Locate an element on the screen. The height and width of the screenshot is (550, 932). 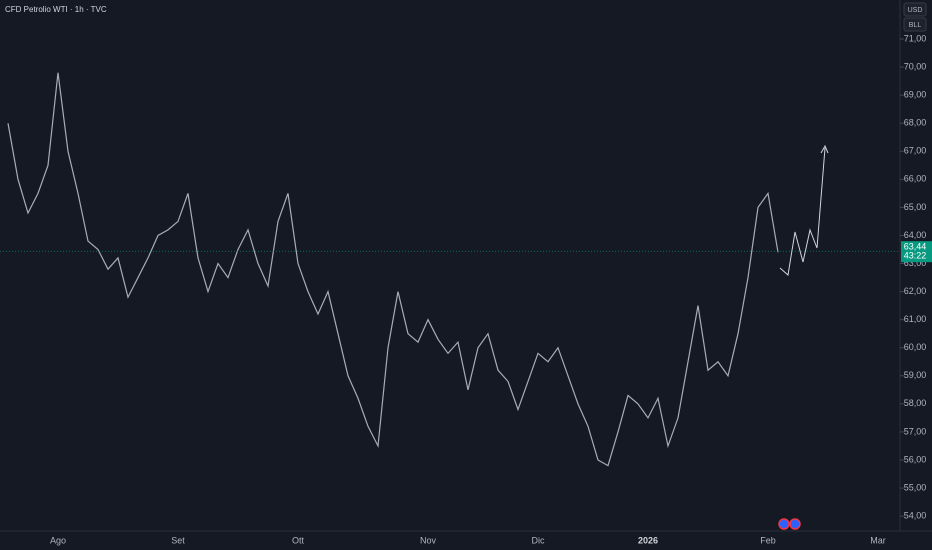
currency-box is located at coordinates (915, 9).